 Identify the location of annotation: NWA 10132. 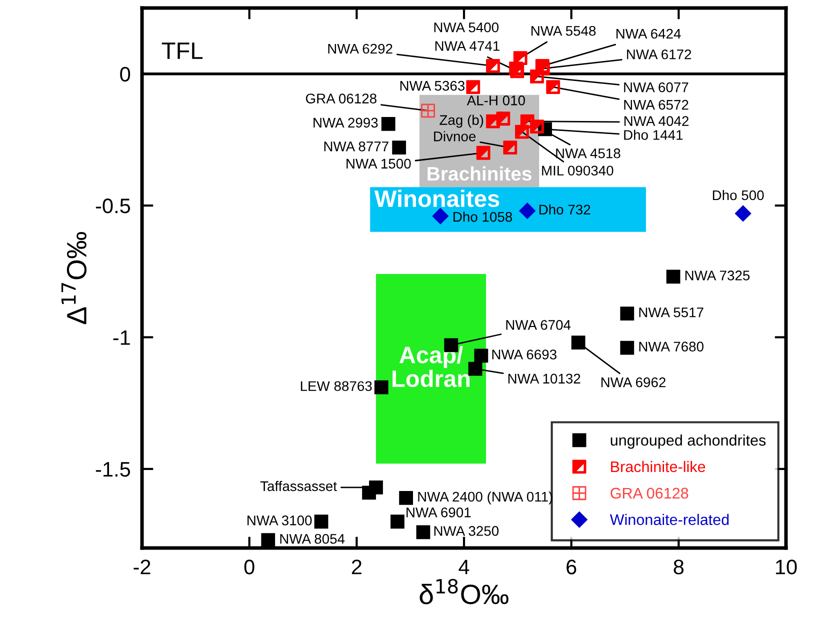
(544, 379).